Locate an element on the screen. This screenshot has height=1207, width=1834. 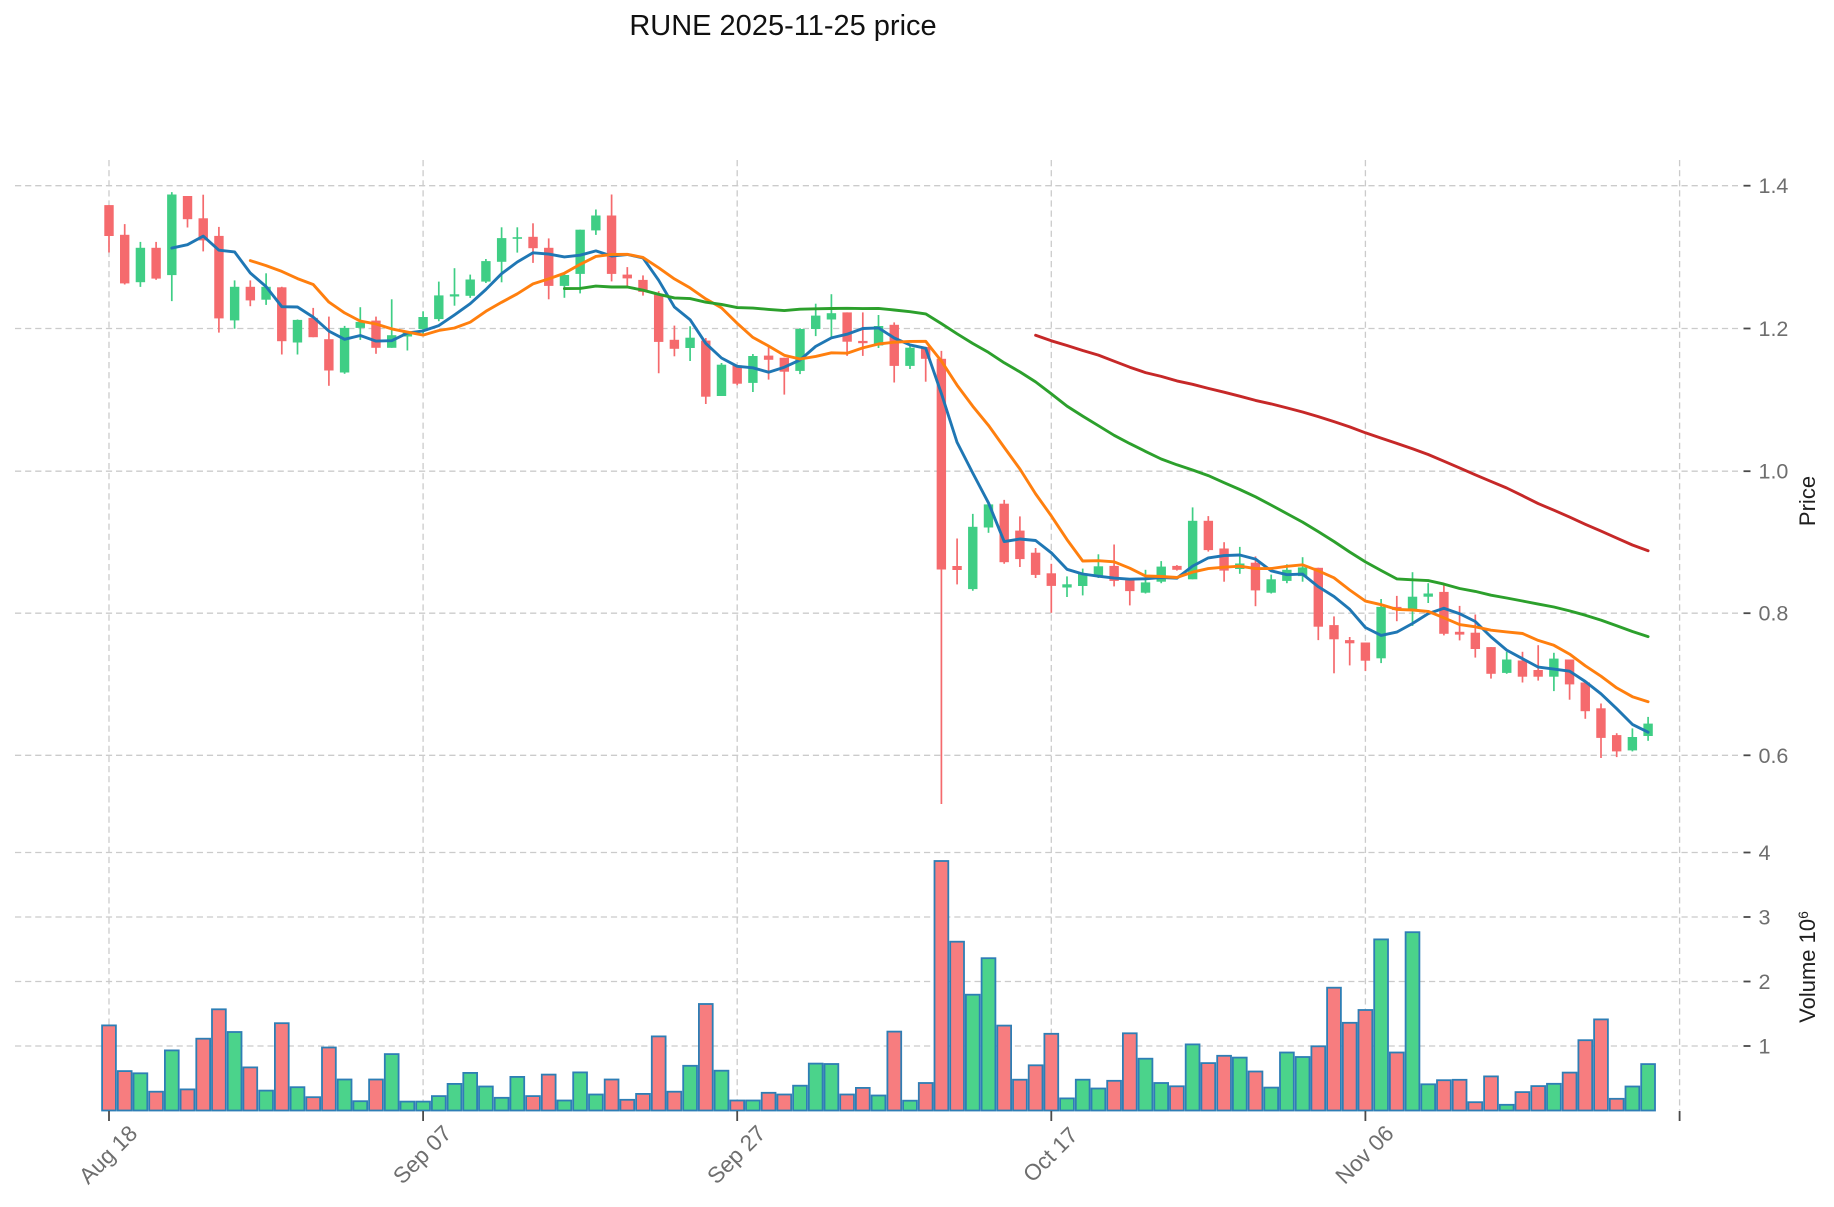
svg-text: 1 is located at coordinates (1765, 1047).